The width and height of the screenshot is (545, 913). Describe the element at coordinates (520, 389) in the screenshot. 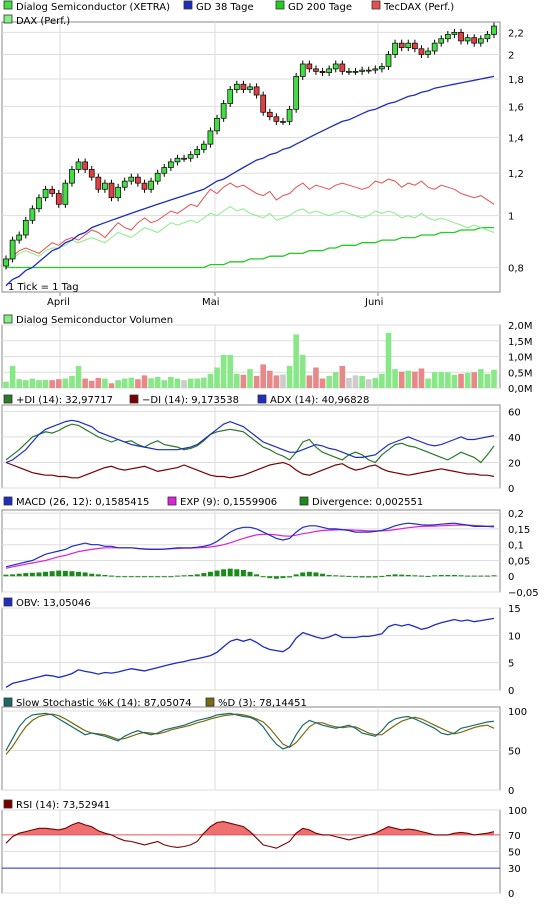

I see `volume-tick-4: 0,0M` at that location.